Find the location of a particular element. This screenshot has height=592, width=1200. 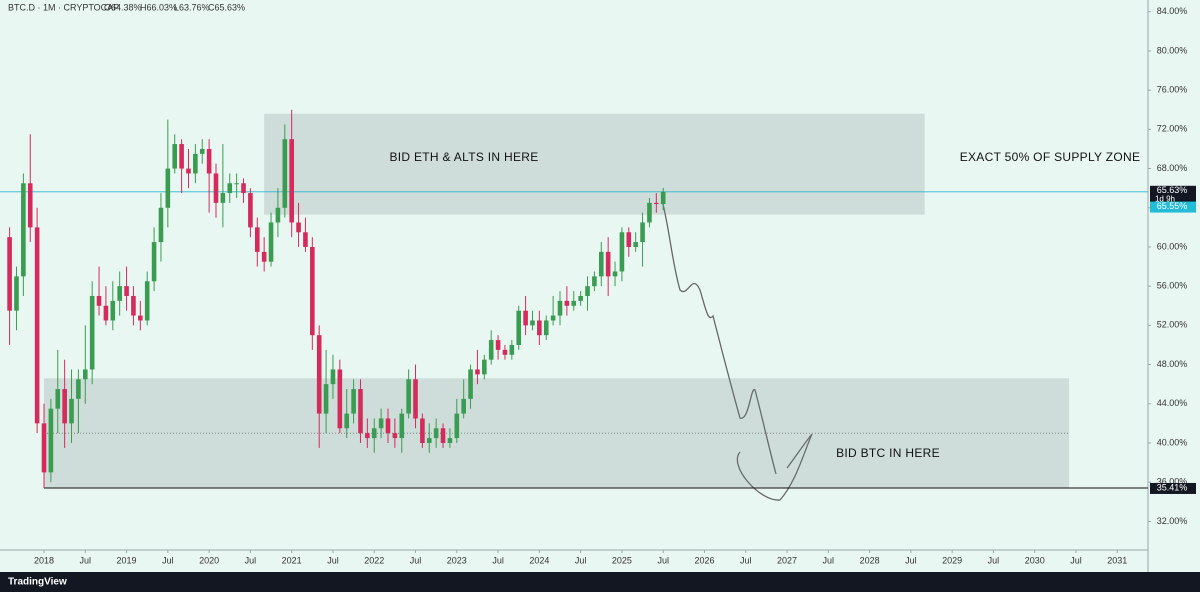

last-price-label: 65.63% is located at coordinates (1172, 190).